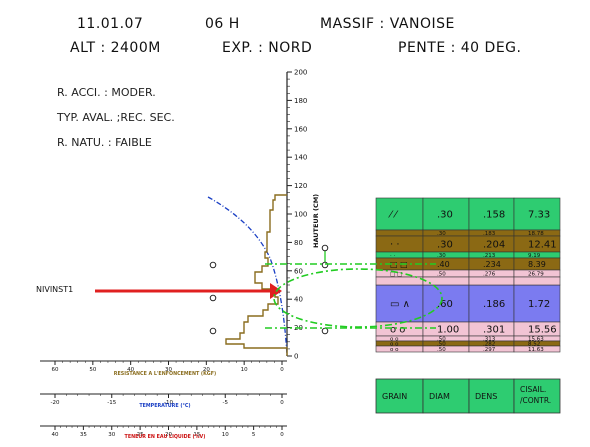 The image size is (590, 447). What do you see at coordinates (399, 264) in the screenshot?
I see `layer-grain-symbol: □ □` at bounding box center [399, 264].